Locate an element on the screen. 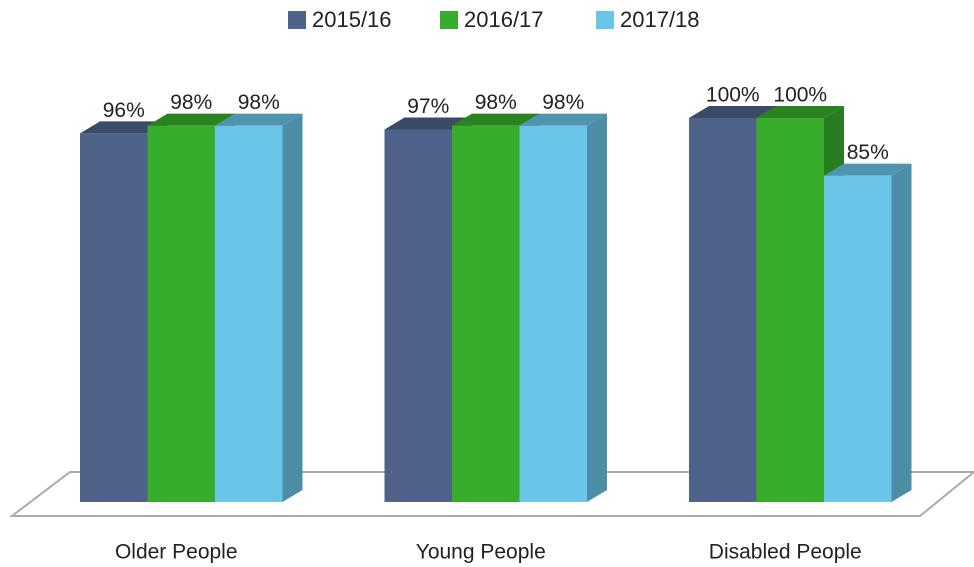 This screenshot has height=567, width=974. x-tick-label: Young People is located at coordinates (481, 552).